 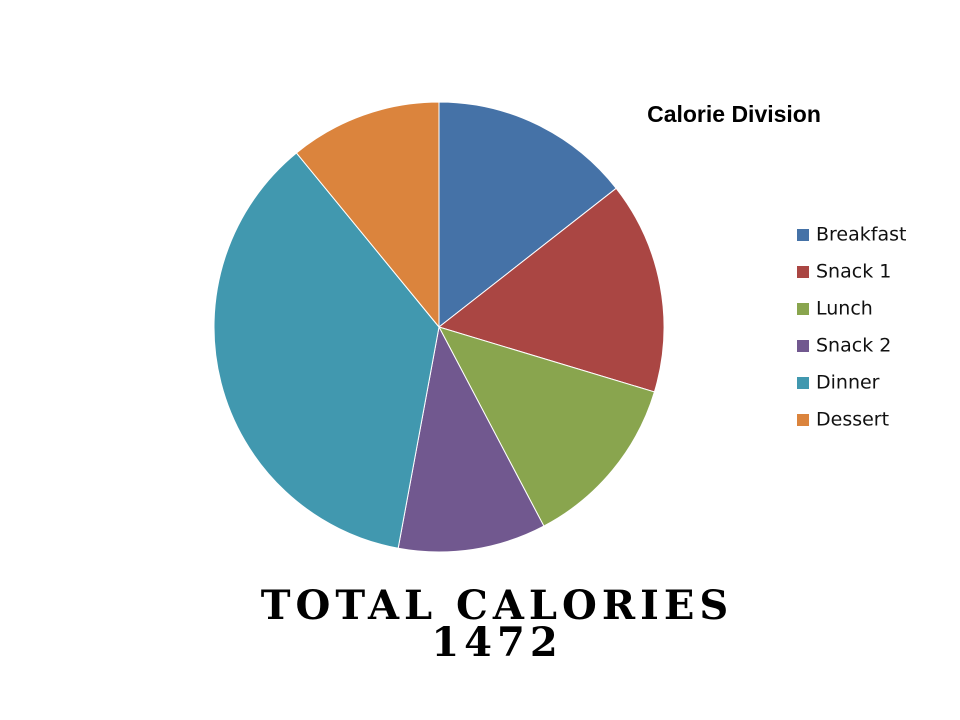 What do you see at coordinates (853, 346) in the screenshot?
I see `legend-label: Snack 2` at bounding box center [853, 346].